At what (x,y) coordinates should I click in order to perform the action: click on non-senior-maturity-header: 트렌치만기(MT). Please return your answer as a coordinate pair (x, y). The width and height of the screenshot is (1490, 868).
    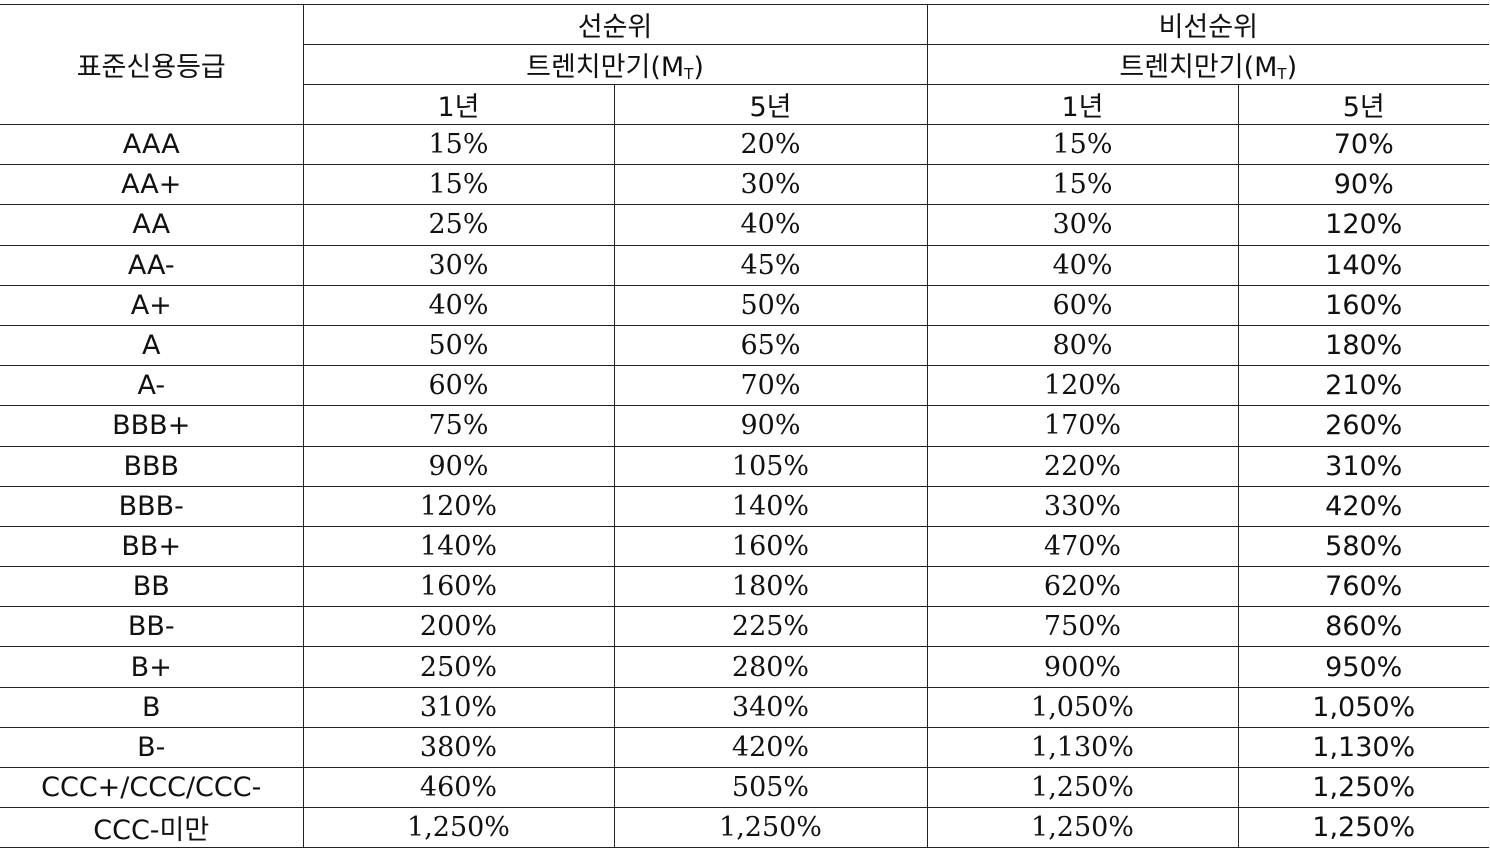
    Looking at the image, I should click on (1207, 64).